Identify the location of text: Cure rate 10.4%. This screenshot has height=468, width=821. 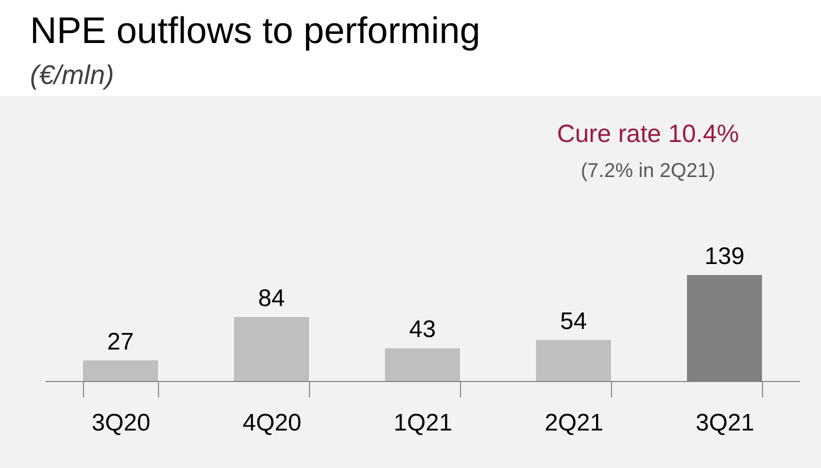
(648, 134).